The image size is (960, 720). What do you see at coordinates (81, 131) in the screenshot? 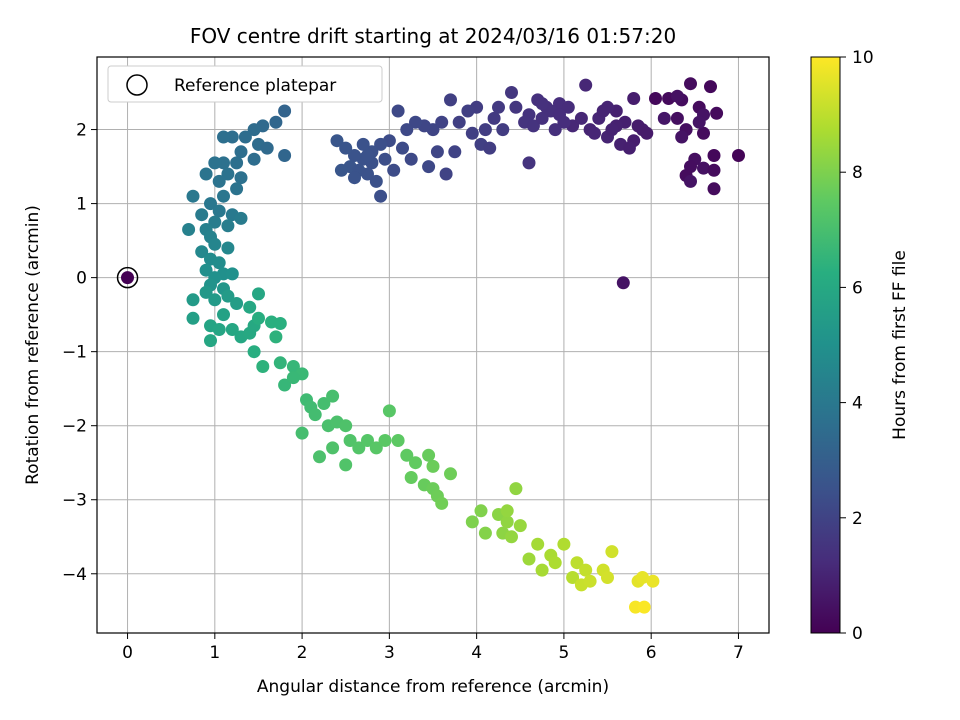
I see `y-tick-label: 2` at bounding box center [81, 131].